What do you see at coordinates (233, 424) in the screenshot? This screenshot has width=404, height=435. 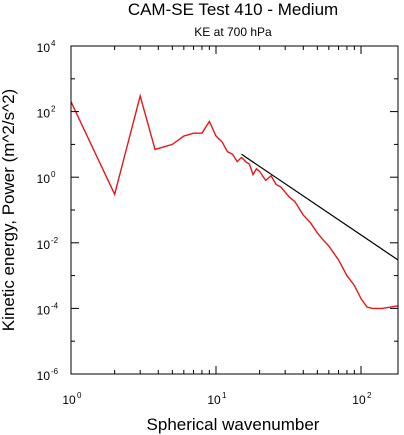 I see `x-axis-label: Spherical wavenumber` at bounding box center [233, 424].